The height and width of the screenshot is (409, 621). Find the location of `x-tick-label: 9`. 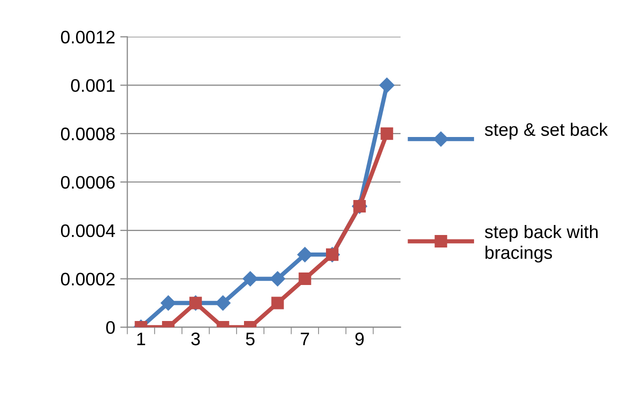

x-tick-label: 9 is located at coordinates (359, 339).